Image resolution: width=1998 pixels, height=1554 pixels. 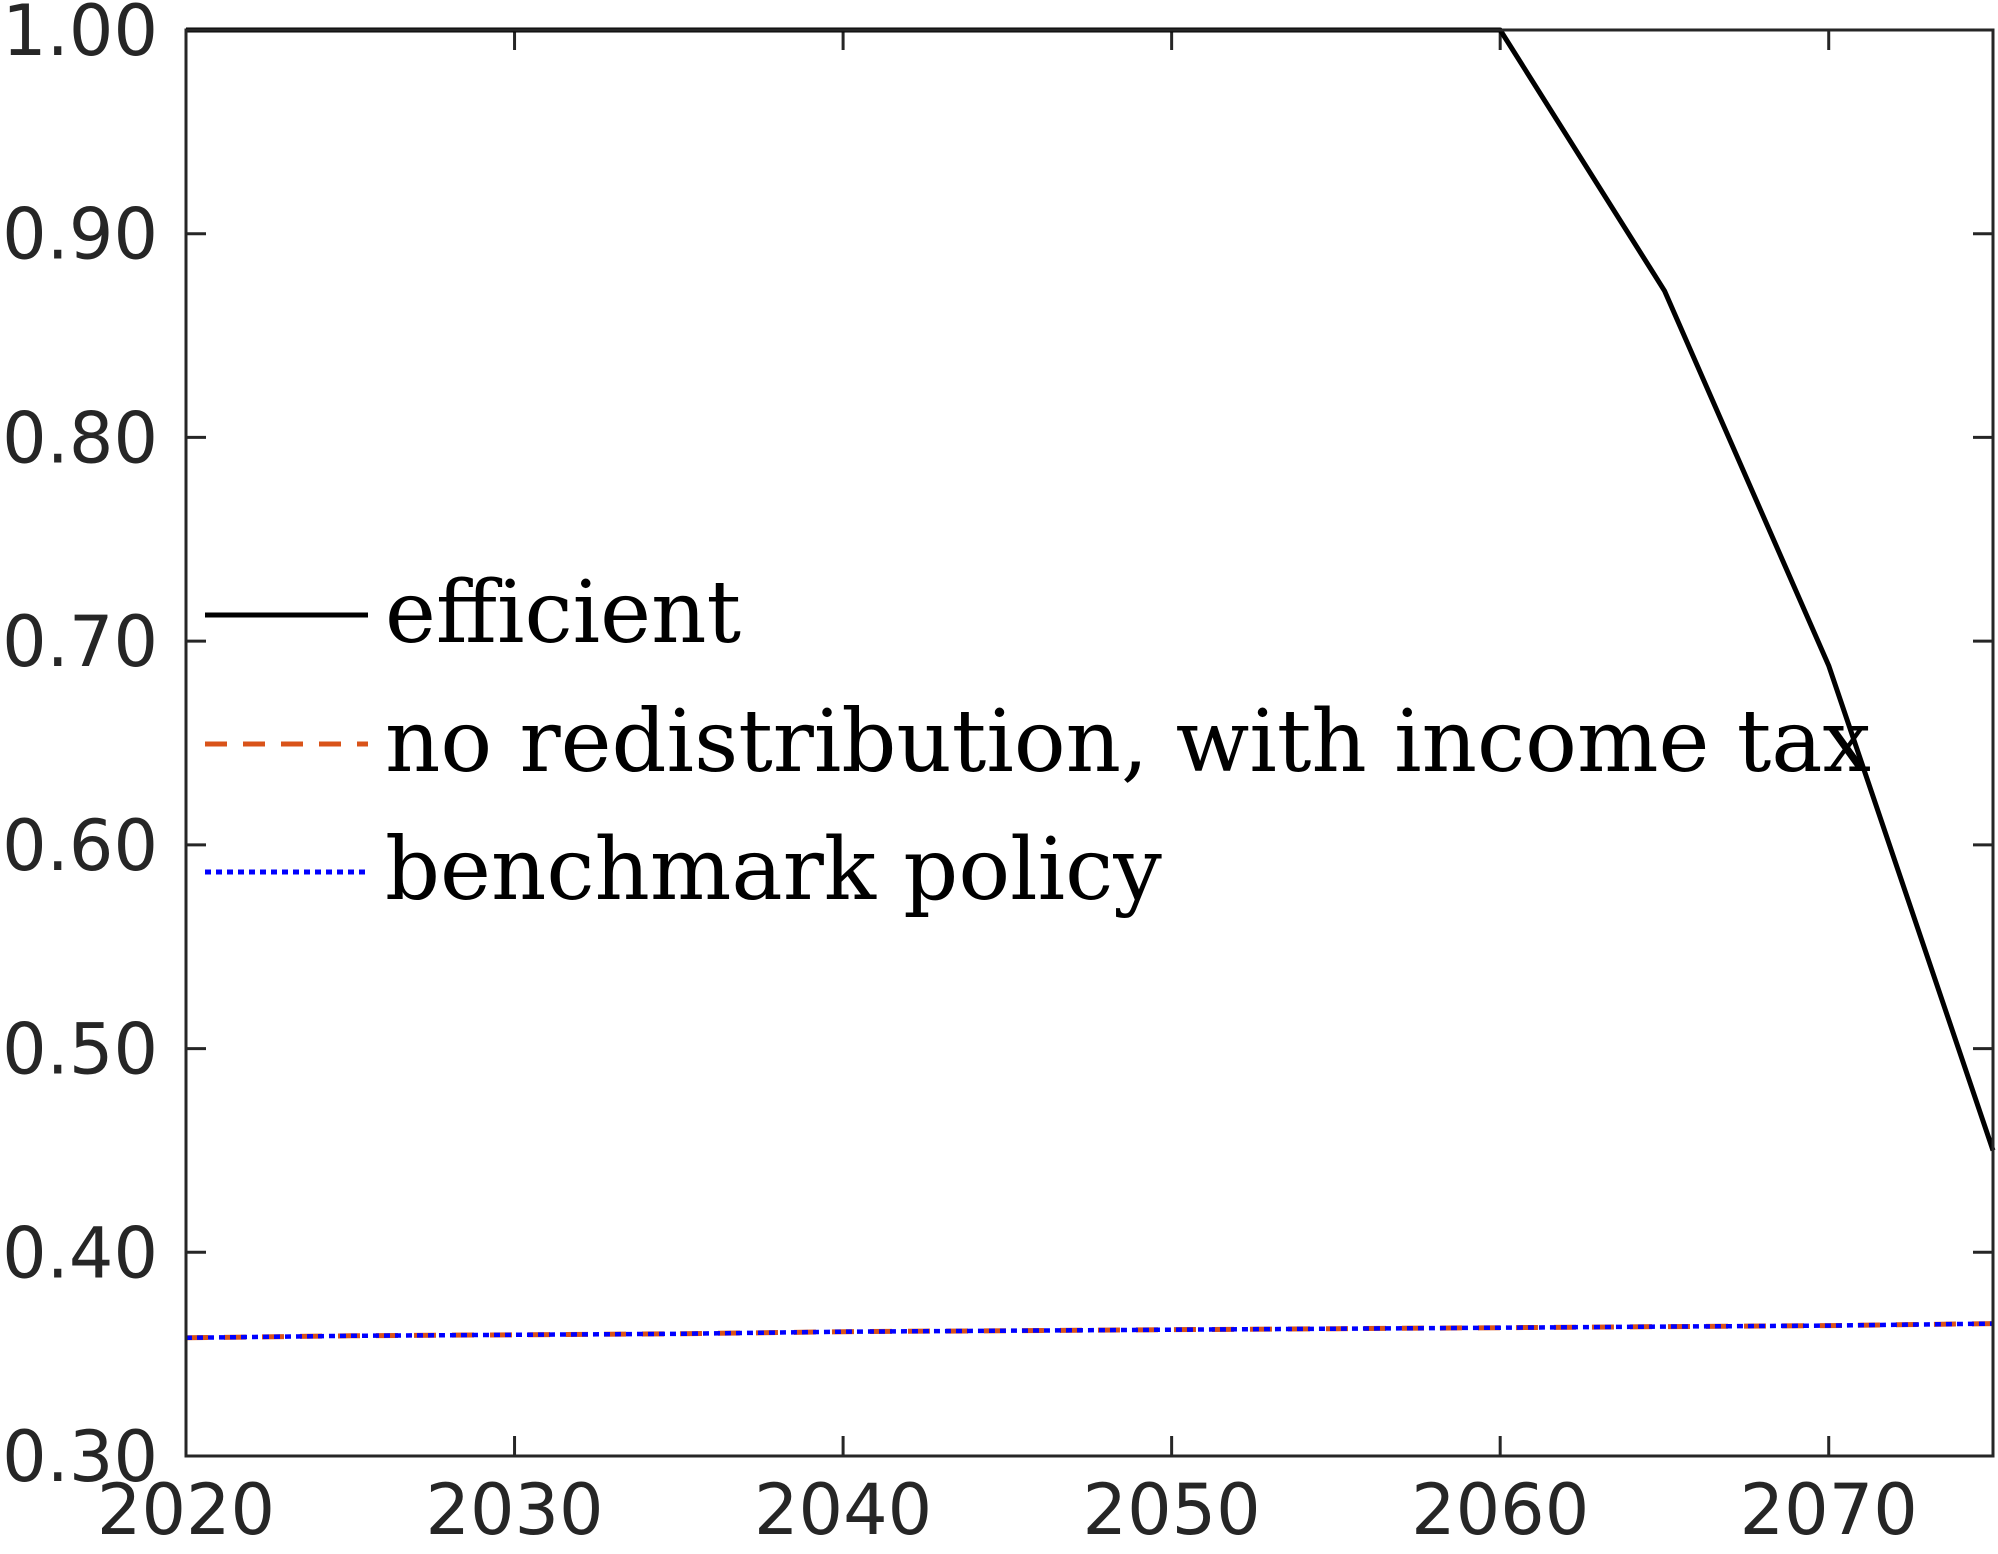 I want to click on y-tick-label: 0.70, so click(x=80, y=642).